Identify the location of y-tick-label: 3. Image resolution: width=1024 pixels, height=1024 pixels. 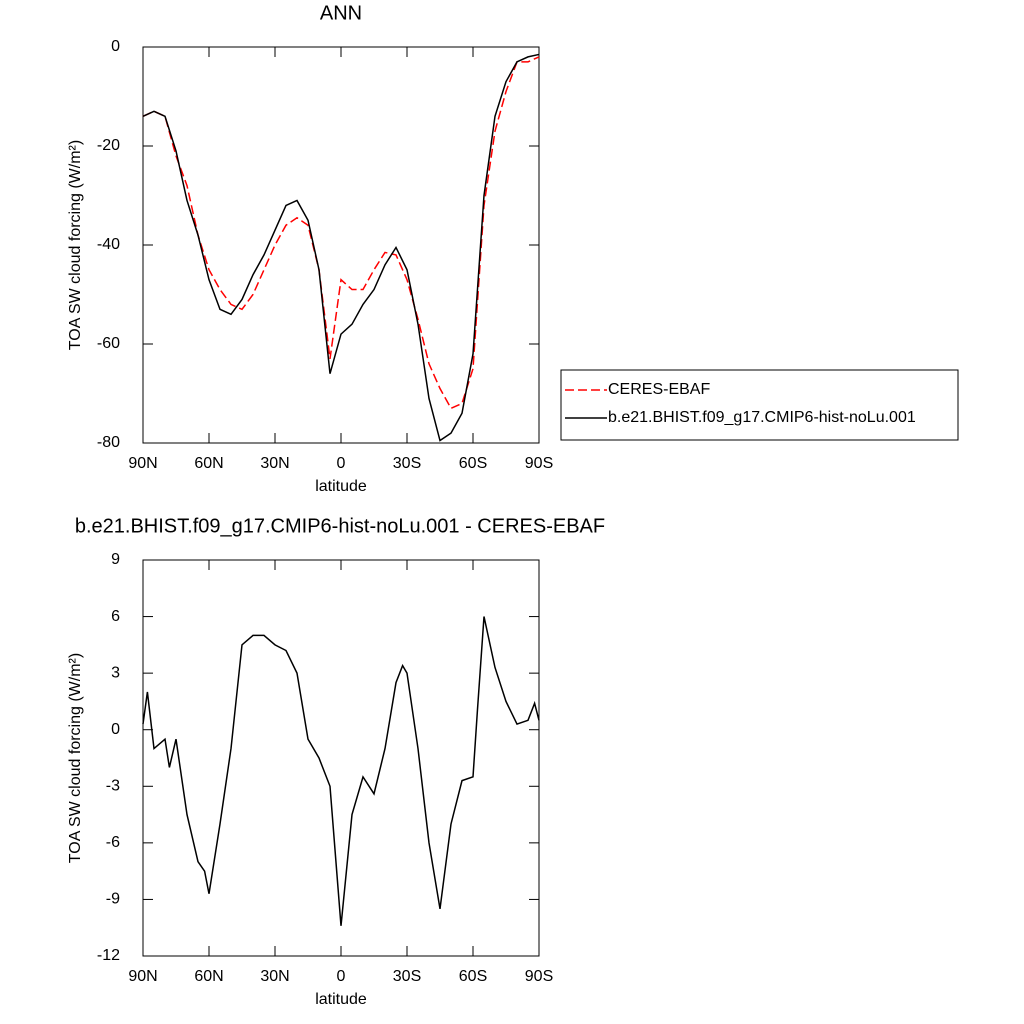
(115, 672).